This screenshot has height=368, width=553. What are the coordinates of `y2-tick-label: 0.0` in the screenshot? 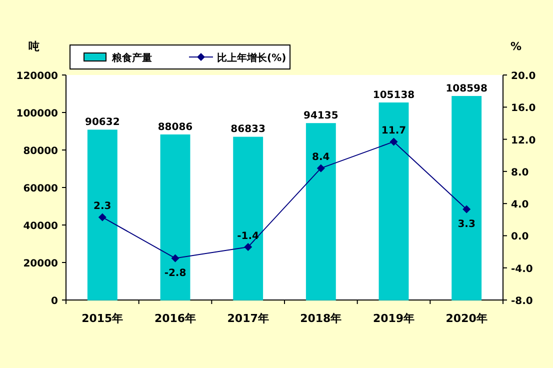 It's located at (520, 237).